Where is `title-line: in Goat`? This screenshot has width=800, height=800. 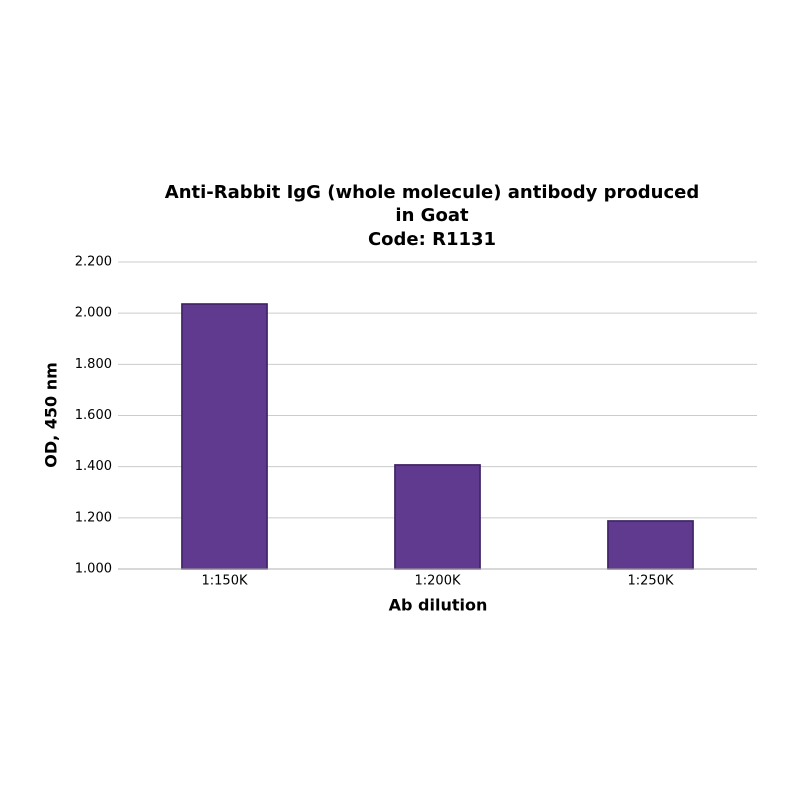
title-line: in Goat is located at coordinates (432, 215).